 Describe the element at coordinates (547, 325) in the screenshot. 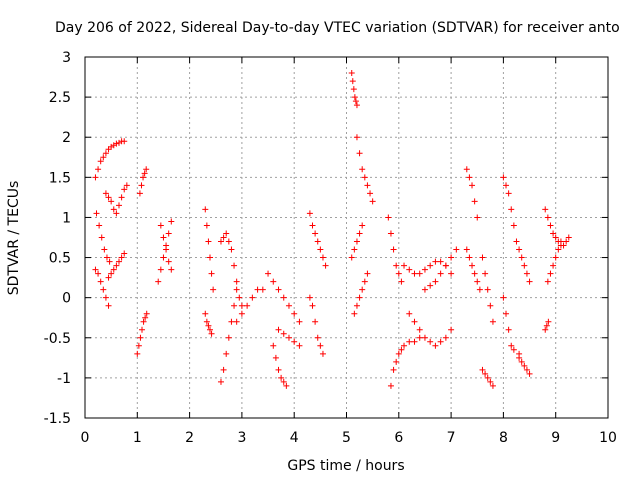

I see `series-arc-i3` at that location.